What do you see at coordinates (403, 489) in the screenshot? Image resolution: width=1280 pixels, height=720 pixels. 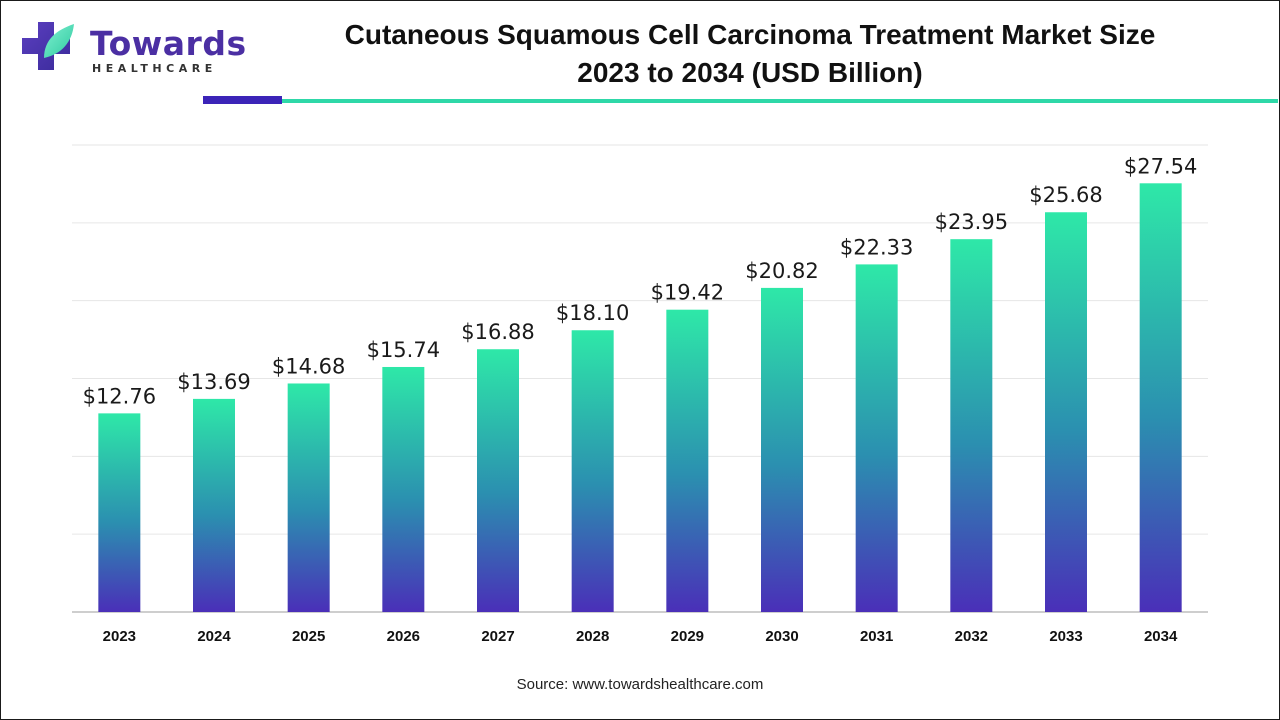 I see `bar-2026` at bounding box center [403, 489].